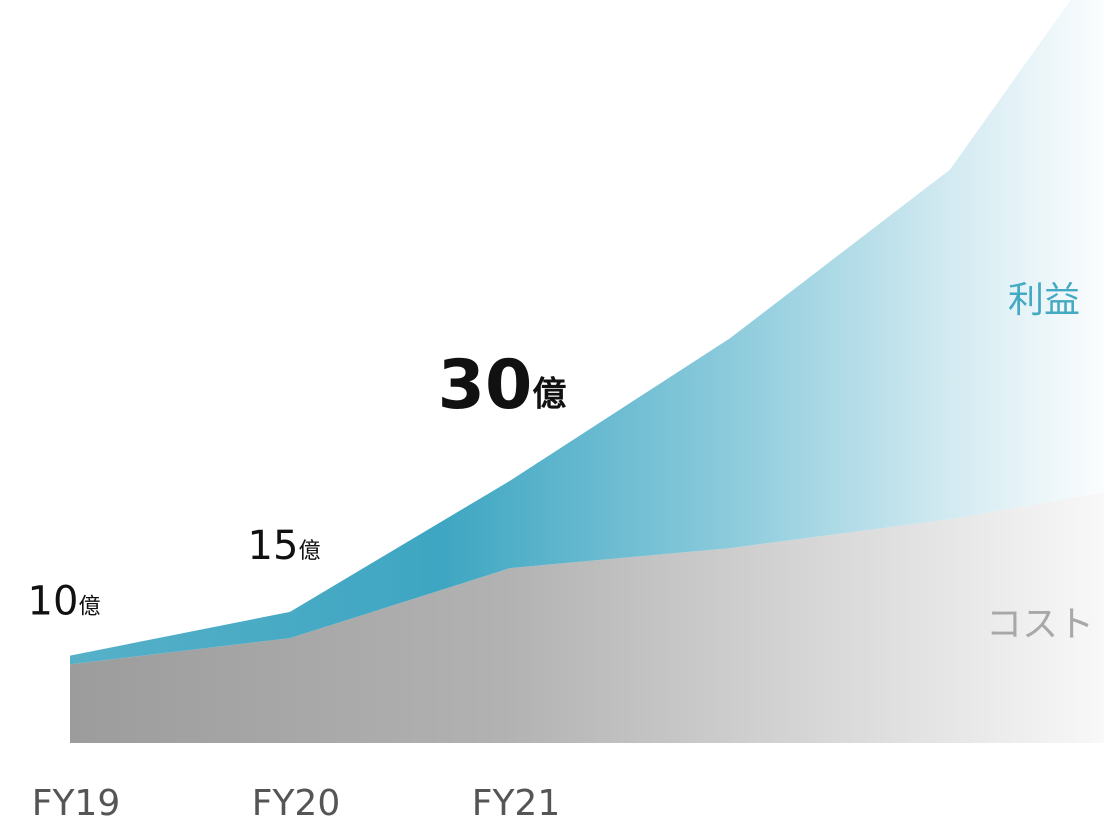 The width and height of the screenshot is (1104, 822). What do you see at coordinates (296, 802) in the screenshot?
I see `x-tick-label: FY20` at bounding box center [296, 802].